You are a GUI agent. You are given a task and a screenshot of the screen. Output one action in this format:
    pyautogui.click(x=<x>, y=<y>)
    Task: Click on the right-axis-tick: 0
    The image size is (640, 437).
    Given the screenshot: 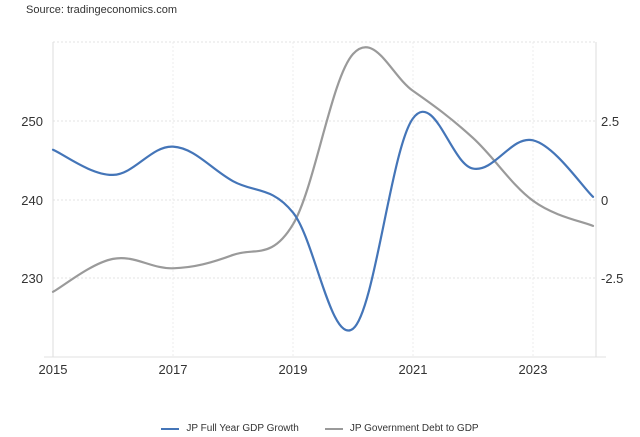 What is the action you would take?
    pyautogui.click(x=604, y=200)
    